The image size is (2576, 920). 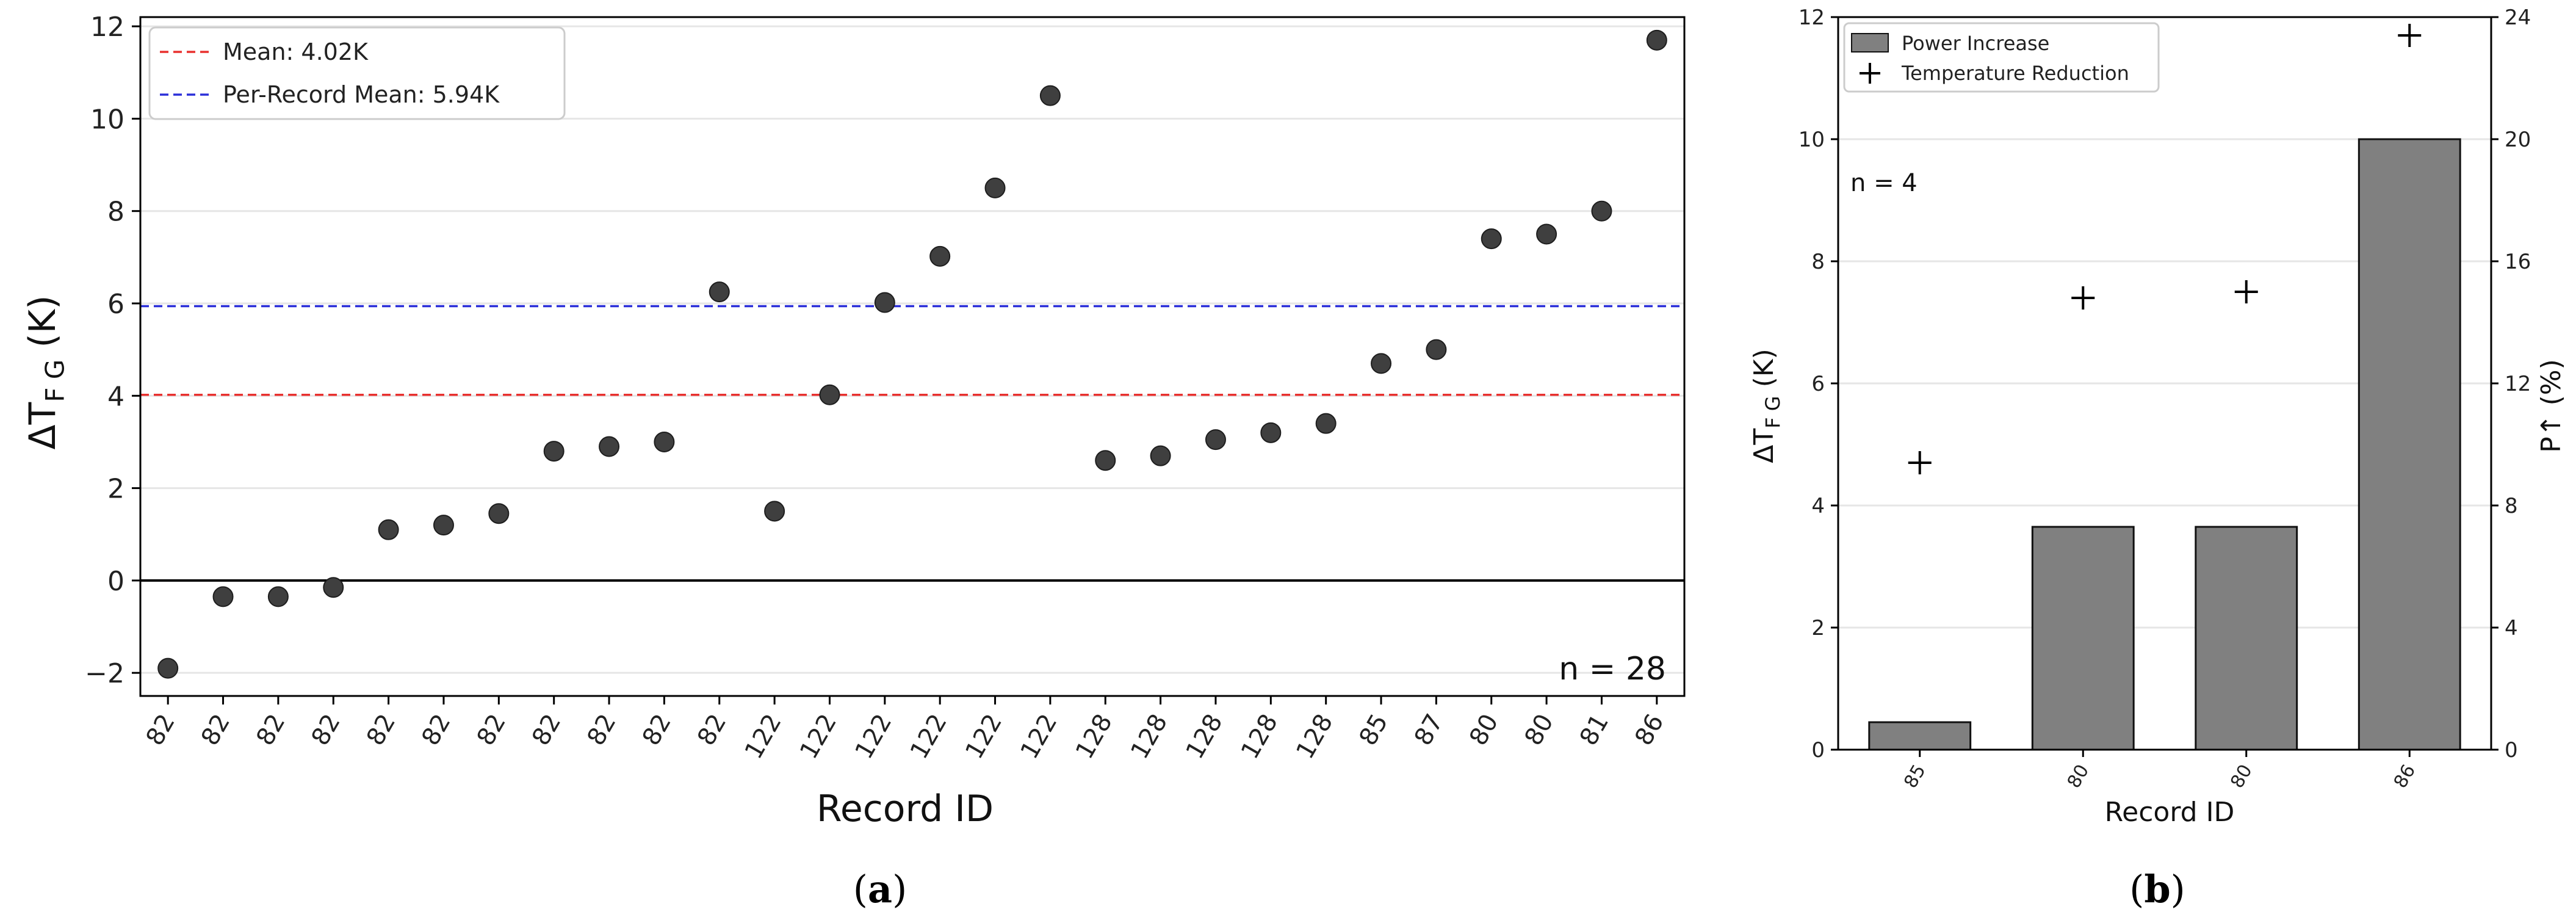 What do you see at coordinates (1818, 750) in the screenshot?
I see `panel-b-y-tick-label: 0` at bounding box center [1818, 750].